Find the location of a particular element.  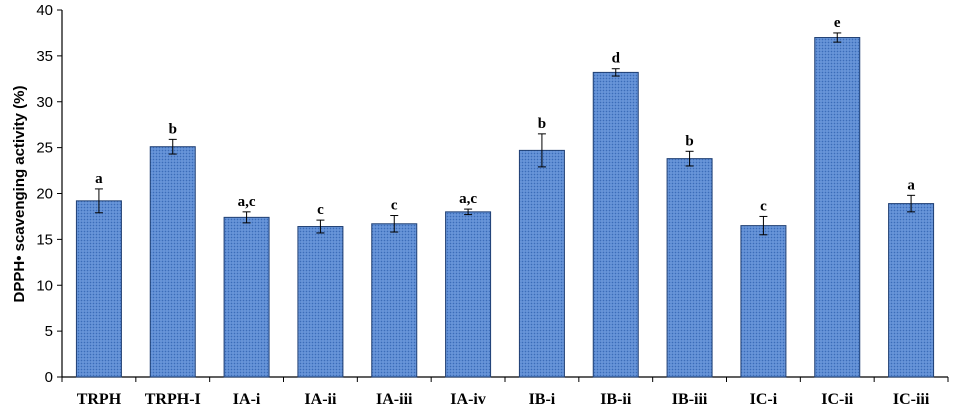

x-tick-label: TRPH is located at coordinates (99, 399).